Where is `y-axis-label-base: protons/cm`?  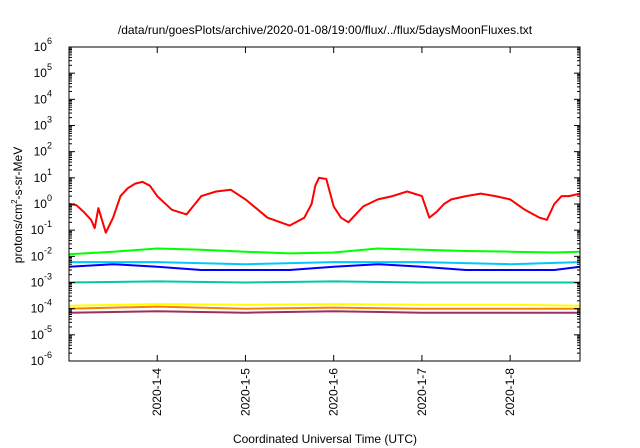
y-axis-label-base: protons/cm is located at coordinates (18, 233).